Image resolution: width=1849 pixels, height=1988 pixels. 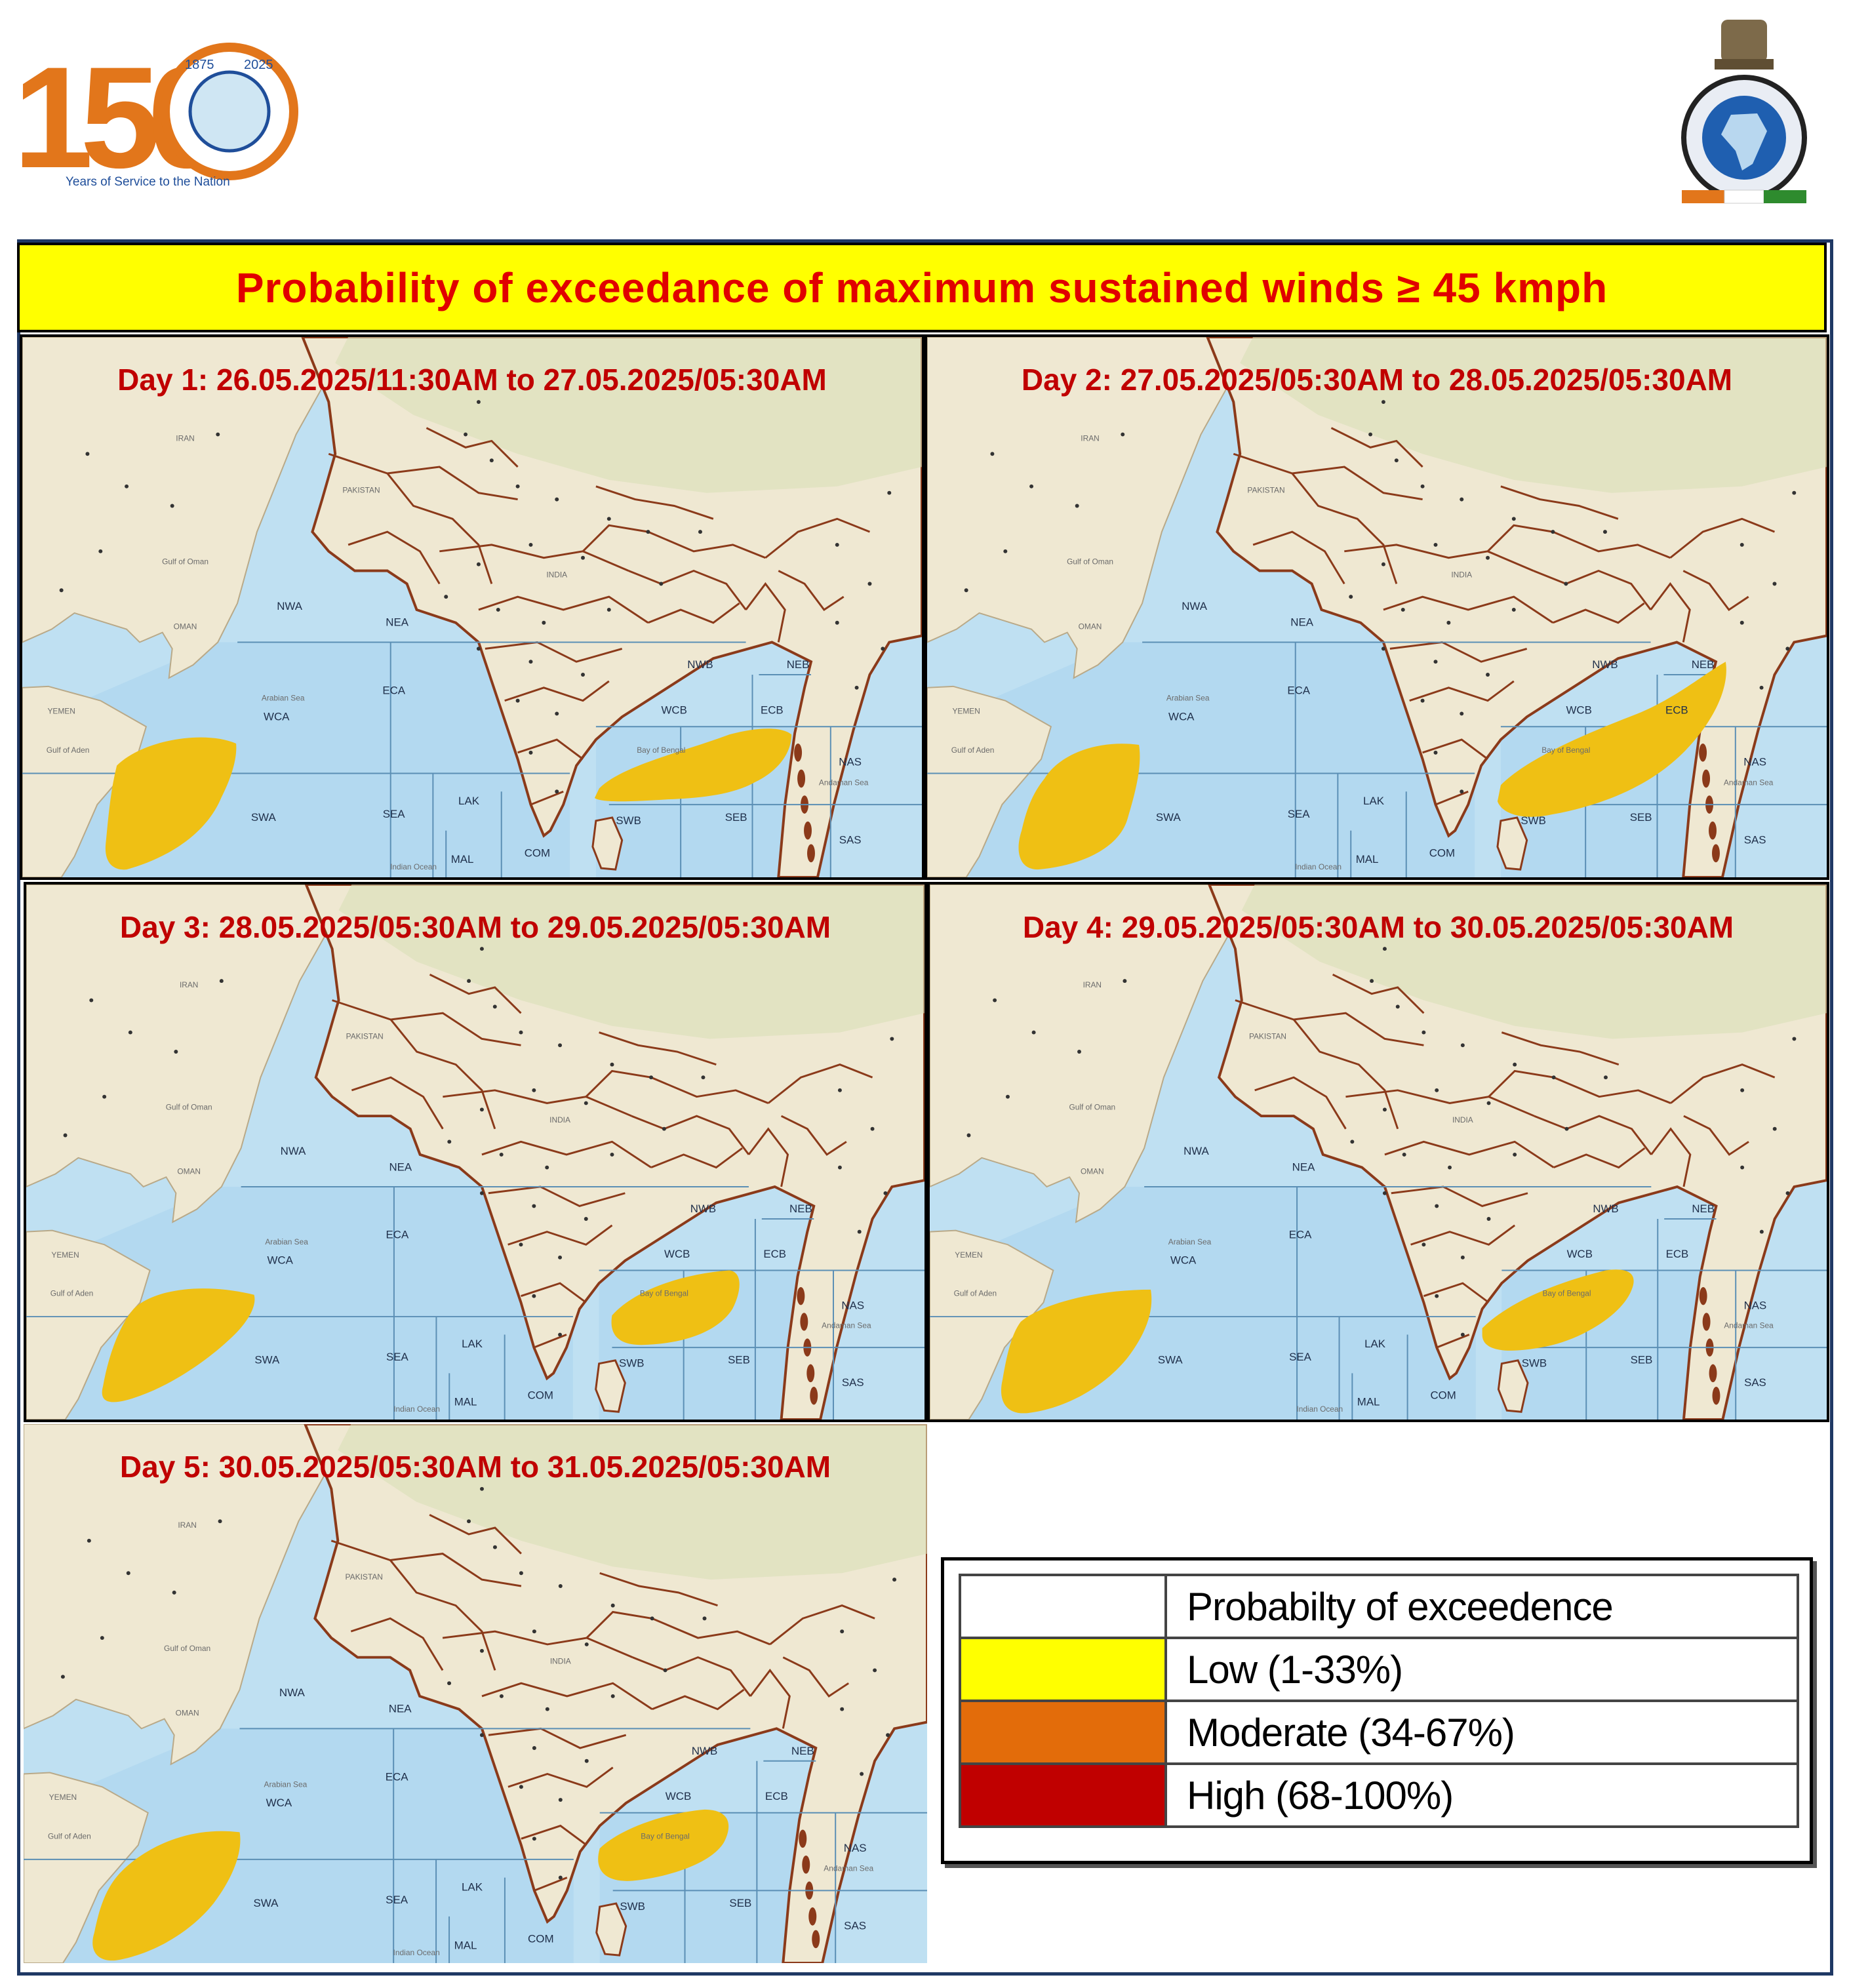 What do you see at coordinates (465, 1402) in the screenshot?
I see `region-label-mal: MAL` at bounding box center [465, 1402].